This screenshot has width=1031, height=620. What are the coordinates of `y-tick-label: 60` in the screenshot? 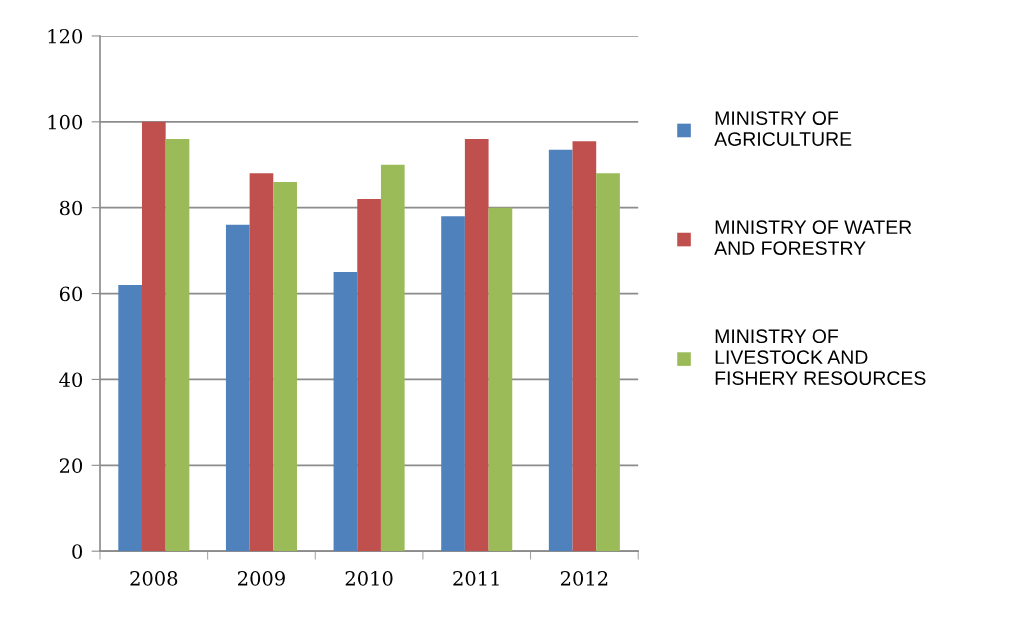 It's located at (71, 294).